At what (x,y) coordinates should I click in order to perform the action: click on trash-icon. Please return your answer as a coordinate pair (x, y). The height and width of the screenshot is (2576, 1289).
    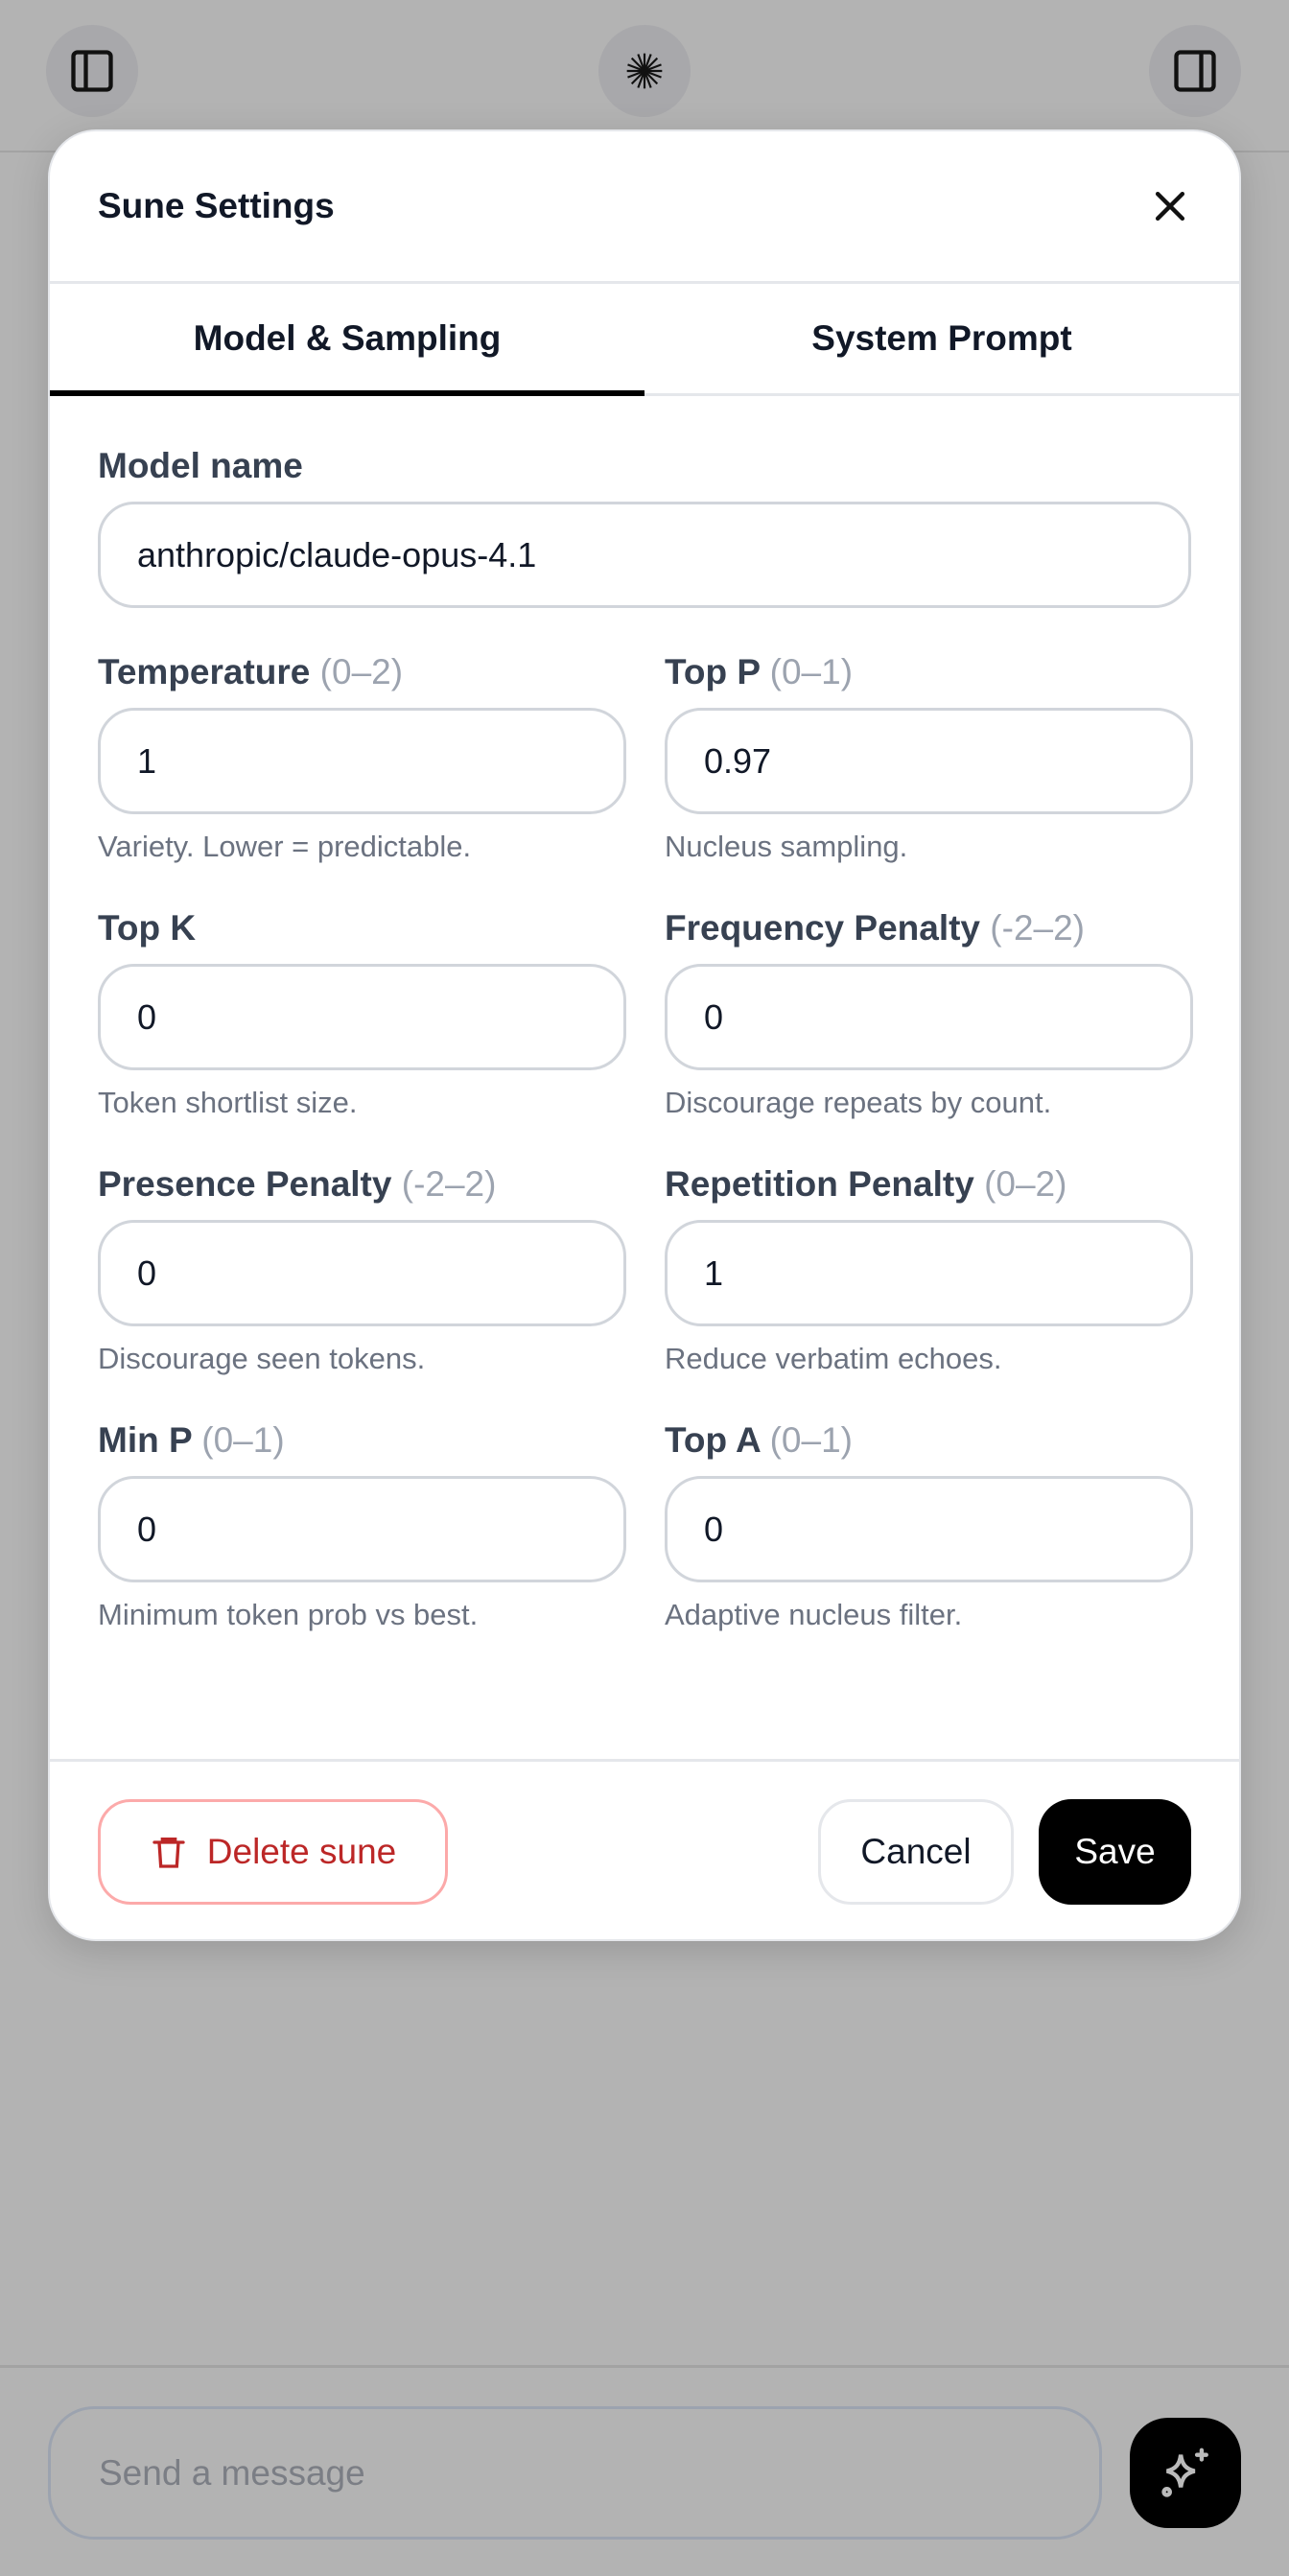
    Looking at the image, I should click on (168, 1852).